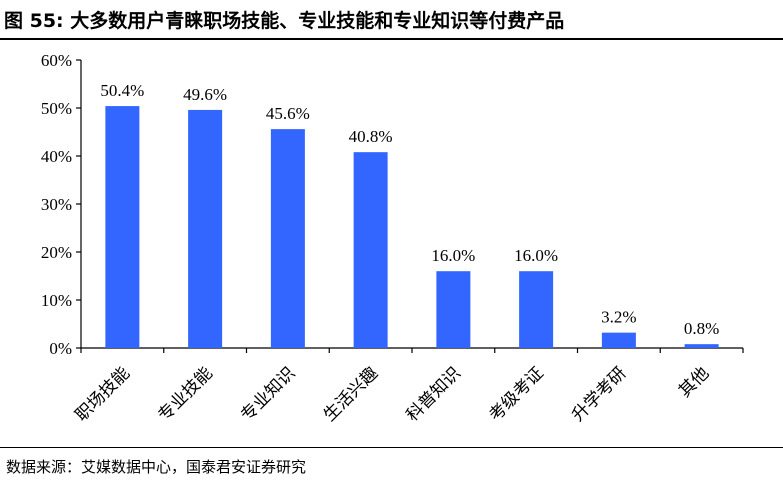 This screenshot has width=783, height=492. What do you see at coordinates (618, 317) in the screenshot?
I see `data-label: 3.2%` at bounding box center [618, 317].